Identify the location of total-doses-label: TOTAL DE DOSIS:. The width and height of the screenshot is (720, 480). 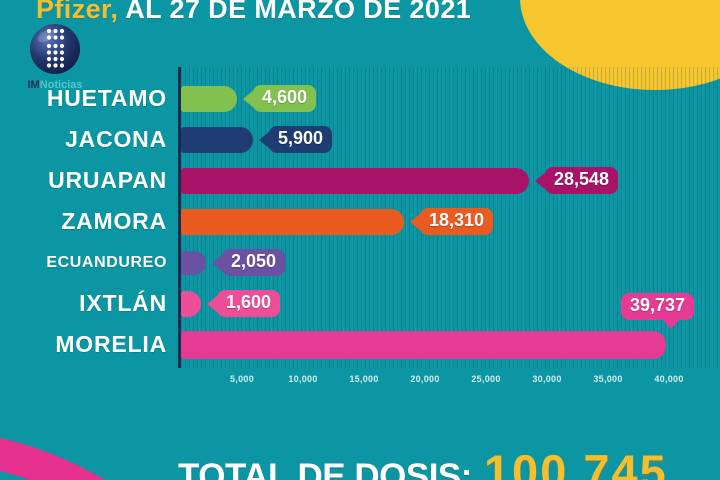
(325, 468).